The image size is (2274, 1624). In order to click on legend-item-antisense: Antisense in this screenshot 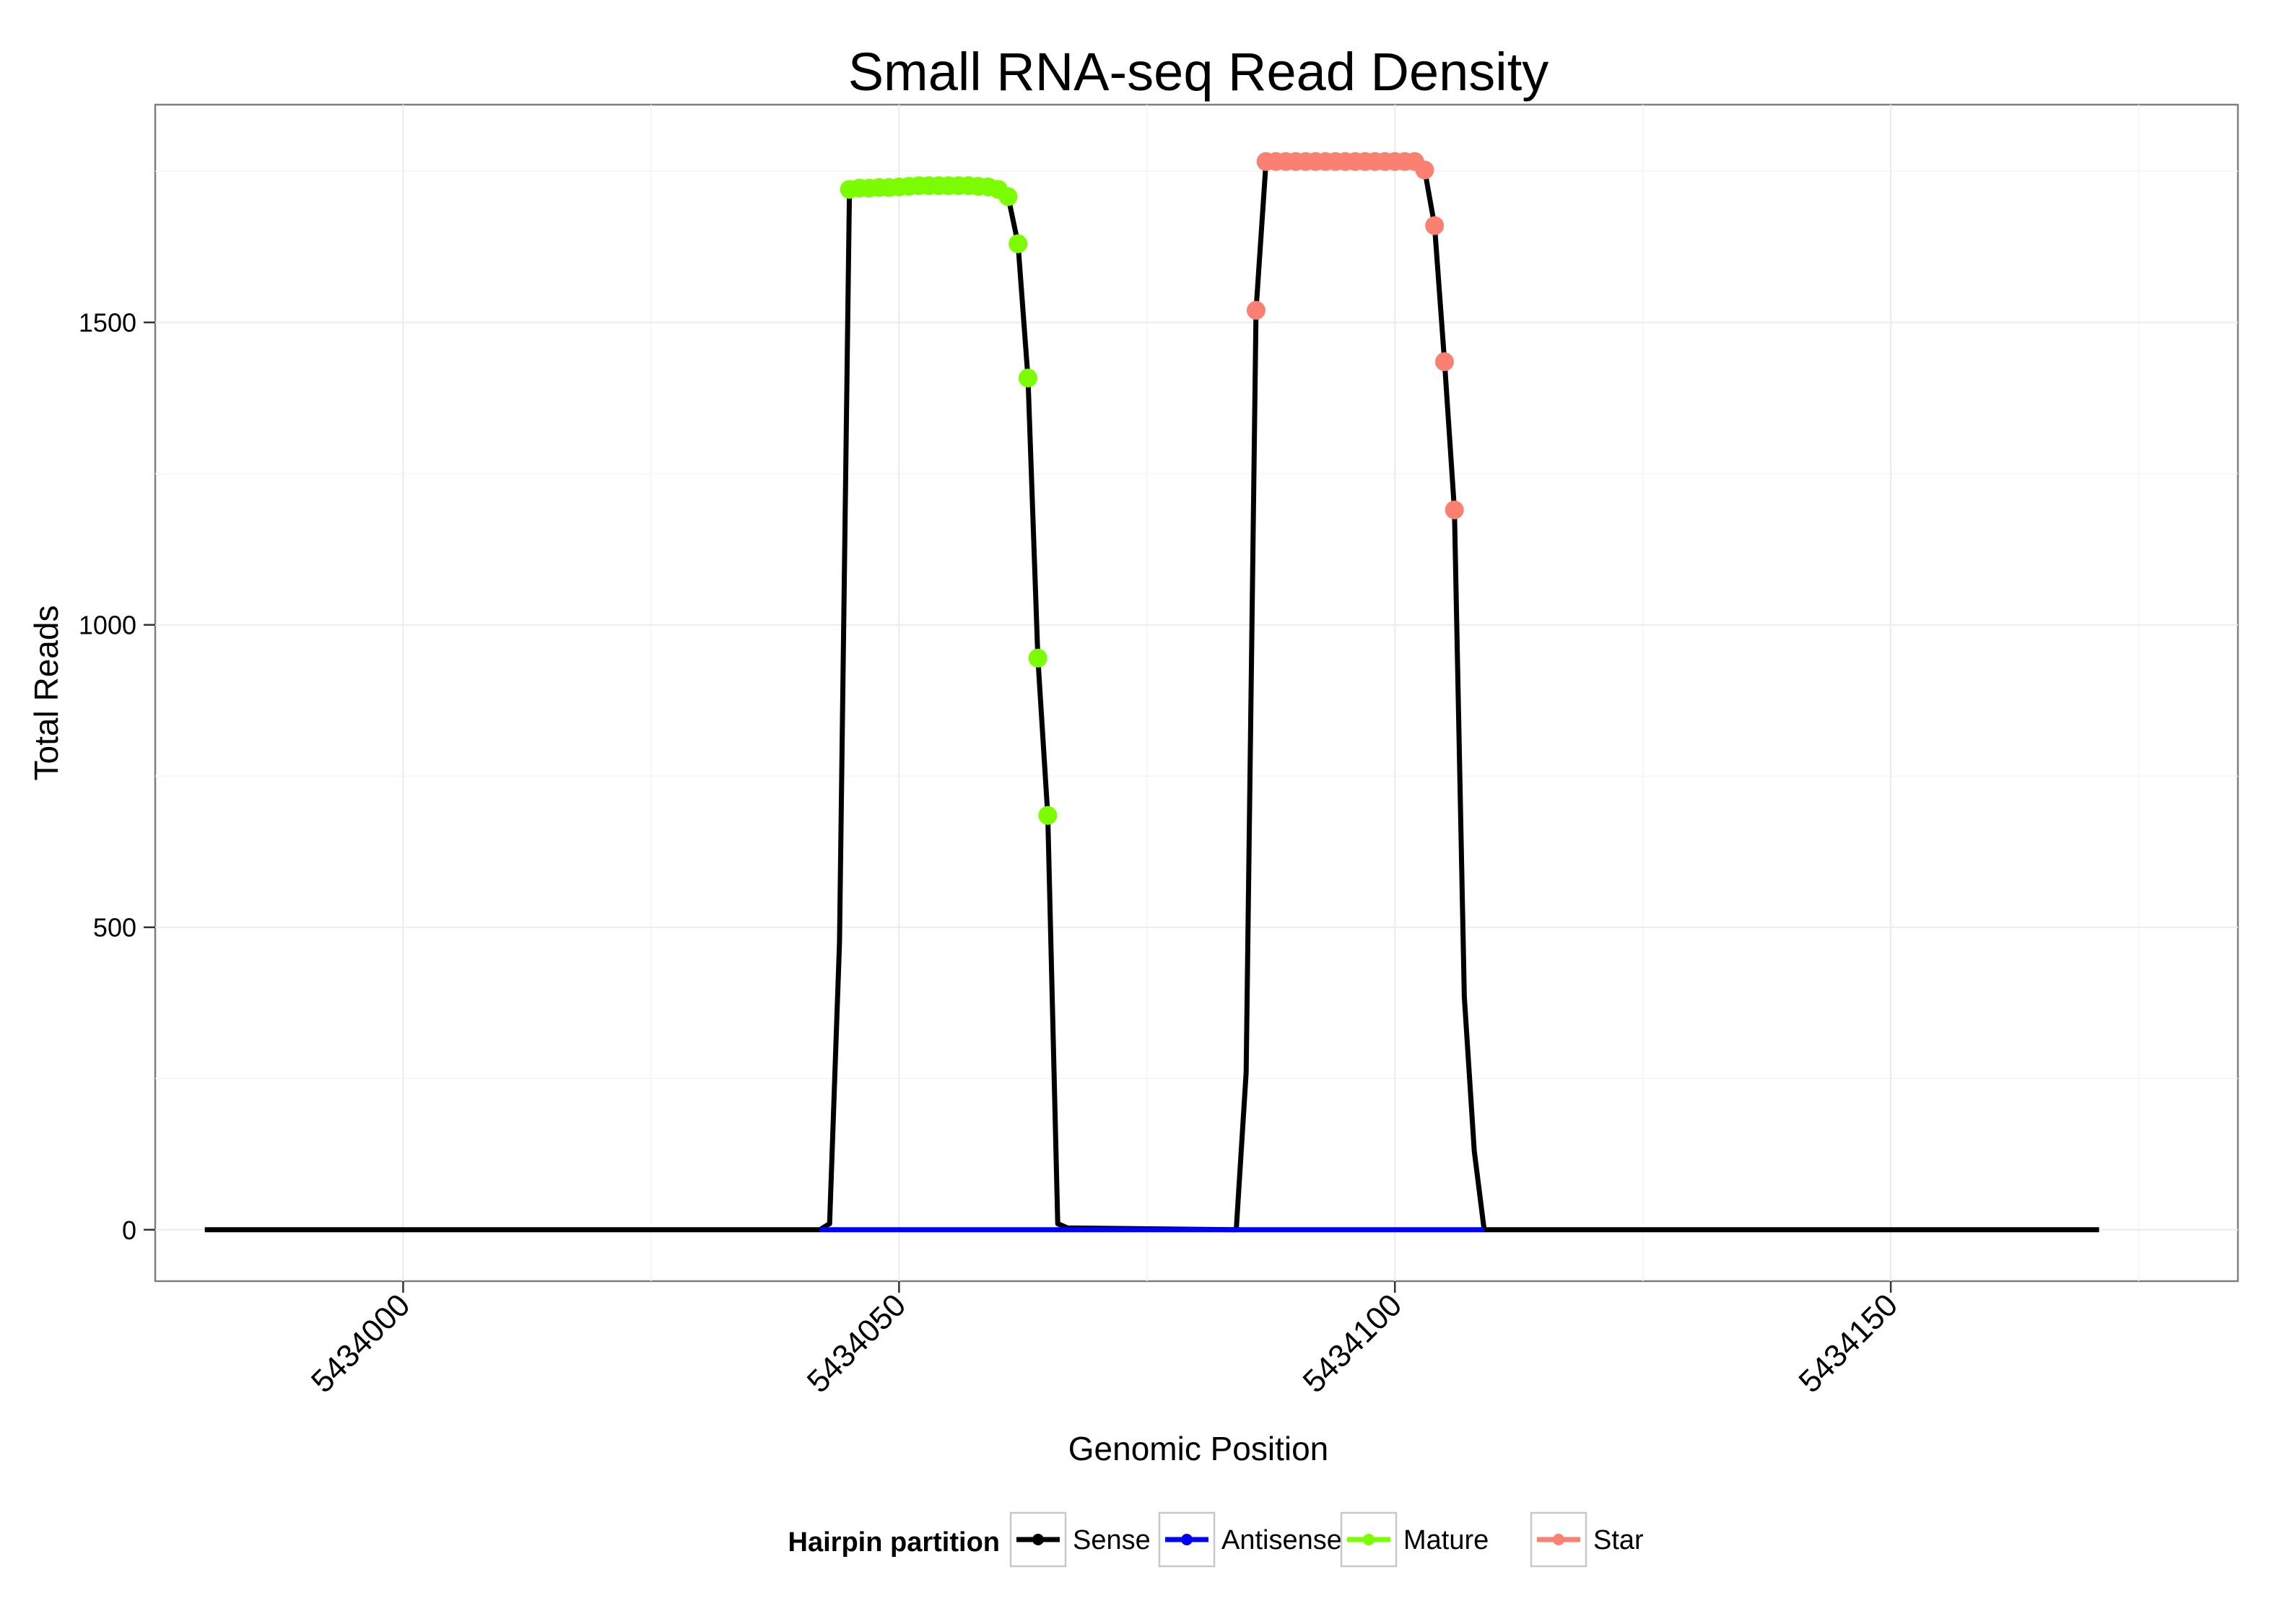, I will do `click(1250, 1539)`.